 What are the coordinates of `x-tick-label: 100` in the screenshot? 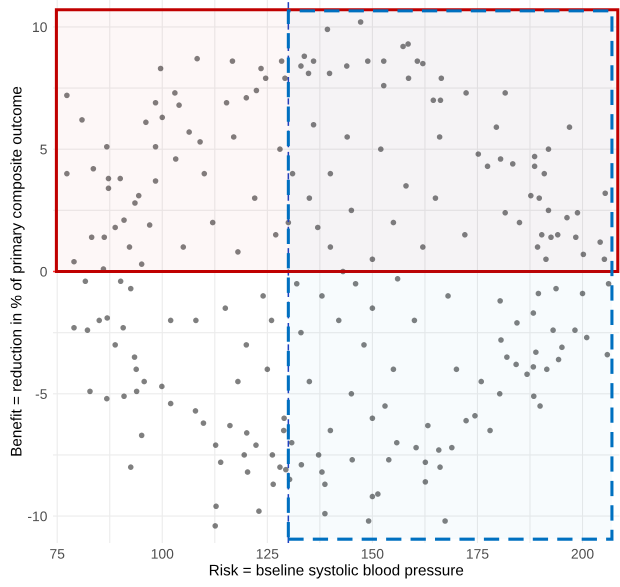 It's located at (163, 553).